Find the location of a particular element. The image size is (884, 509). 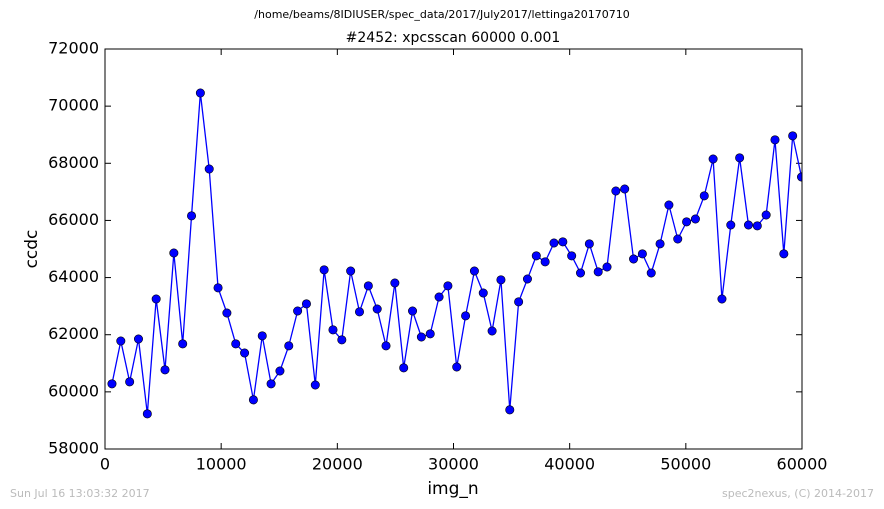

y-tick-label: 68000 is located at coordinates (73, 162).